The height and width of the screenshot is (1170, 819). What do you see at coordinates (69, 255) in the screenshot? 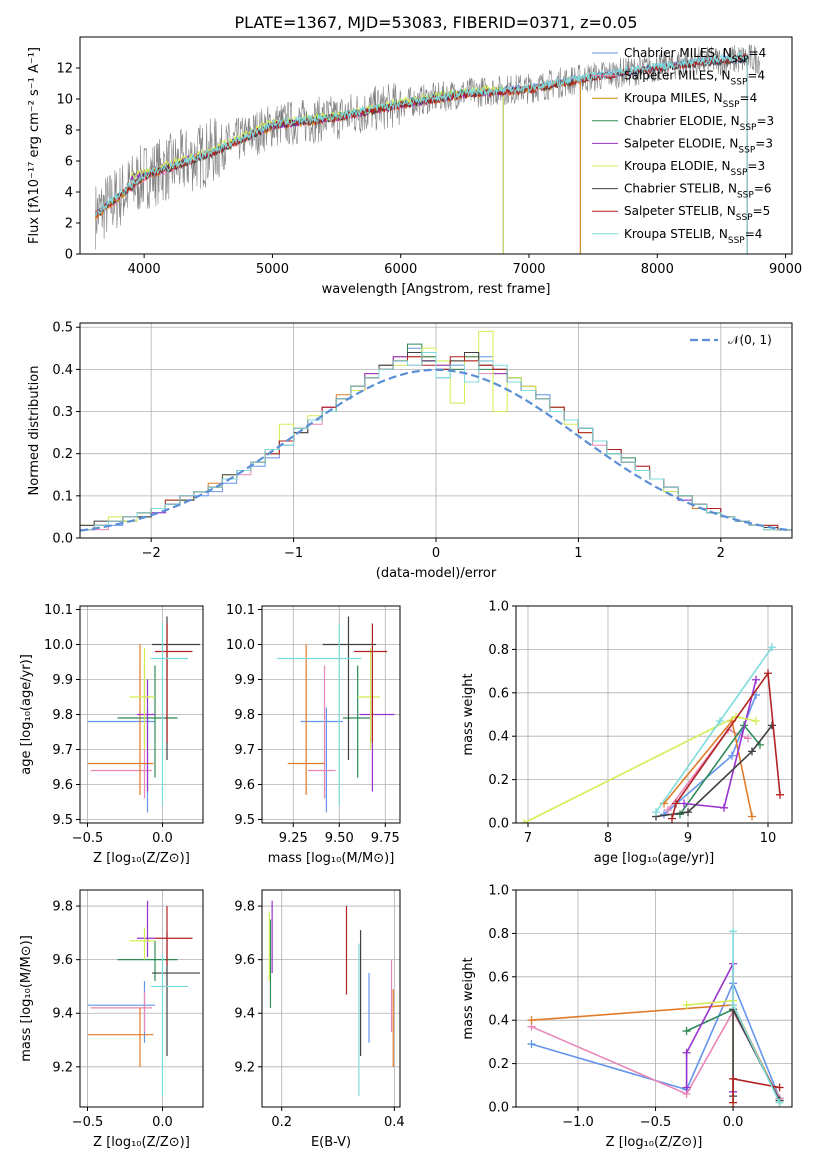
I see `y-tick-label-0: 0` at bounding box center [69, 255].